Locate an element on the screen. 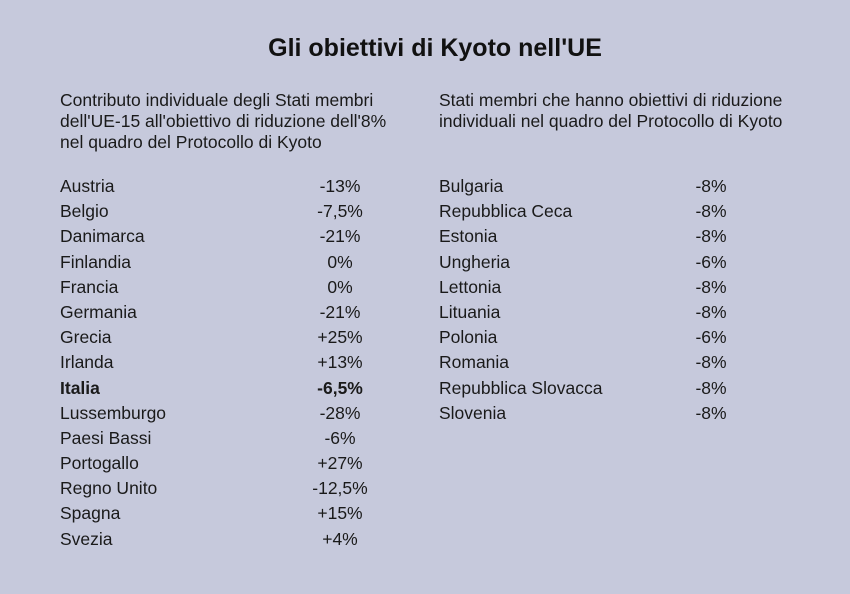 The height and width of the screenshot is (594, 850). country-name: Francia is located at coordinates (89, 286).